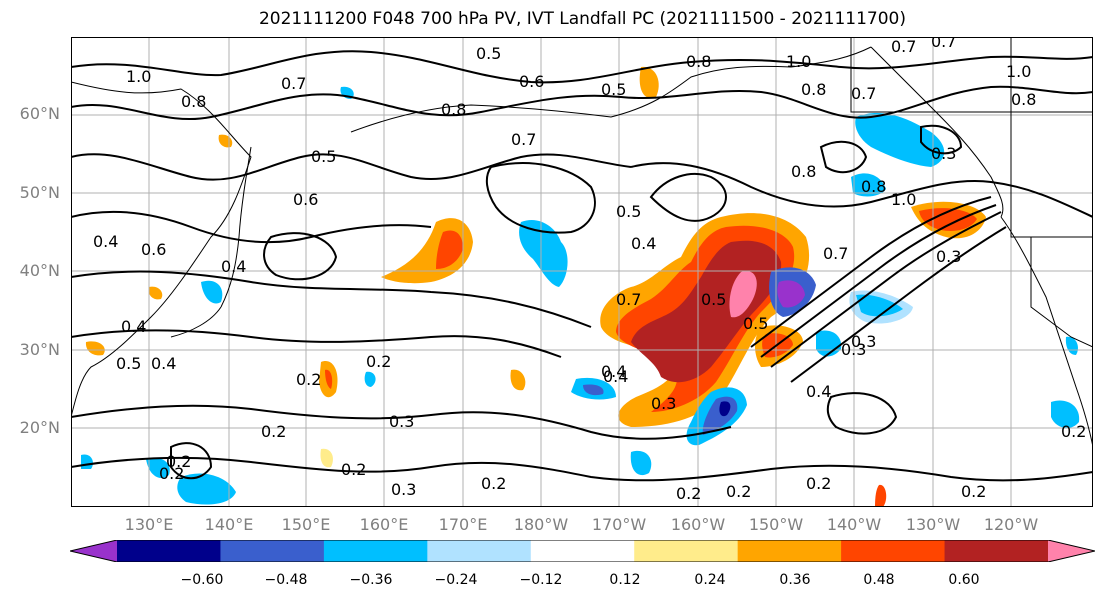 The height and width of the screenshot is (601, 1105). Describe the element at coordinates (541, 524) in the screenshot. I see `lon-label: 180°W` at that location.